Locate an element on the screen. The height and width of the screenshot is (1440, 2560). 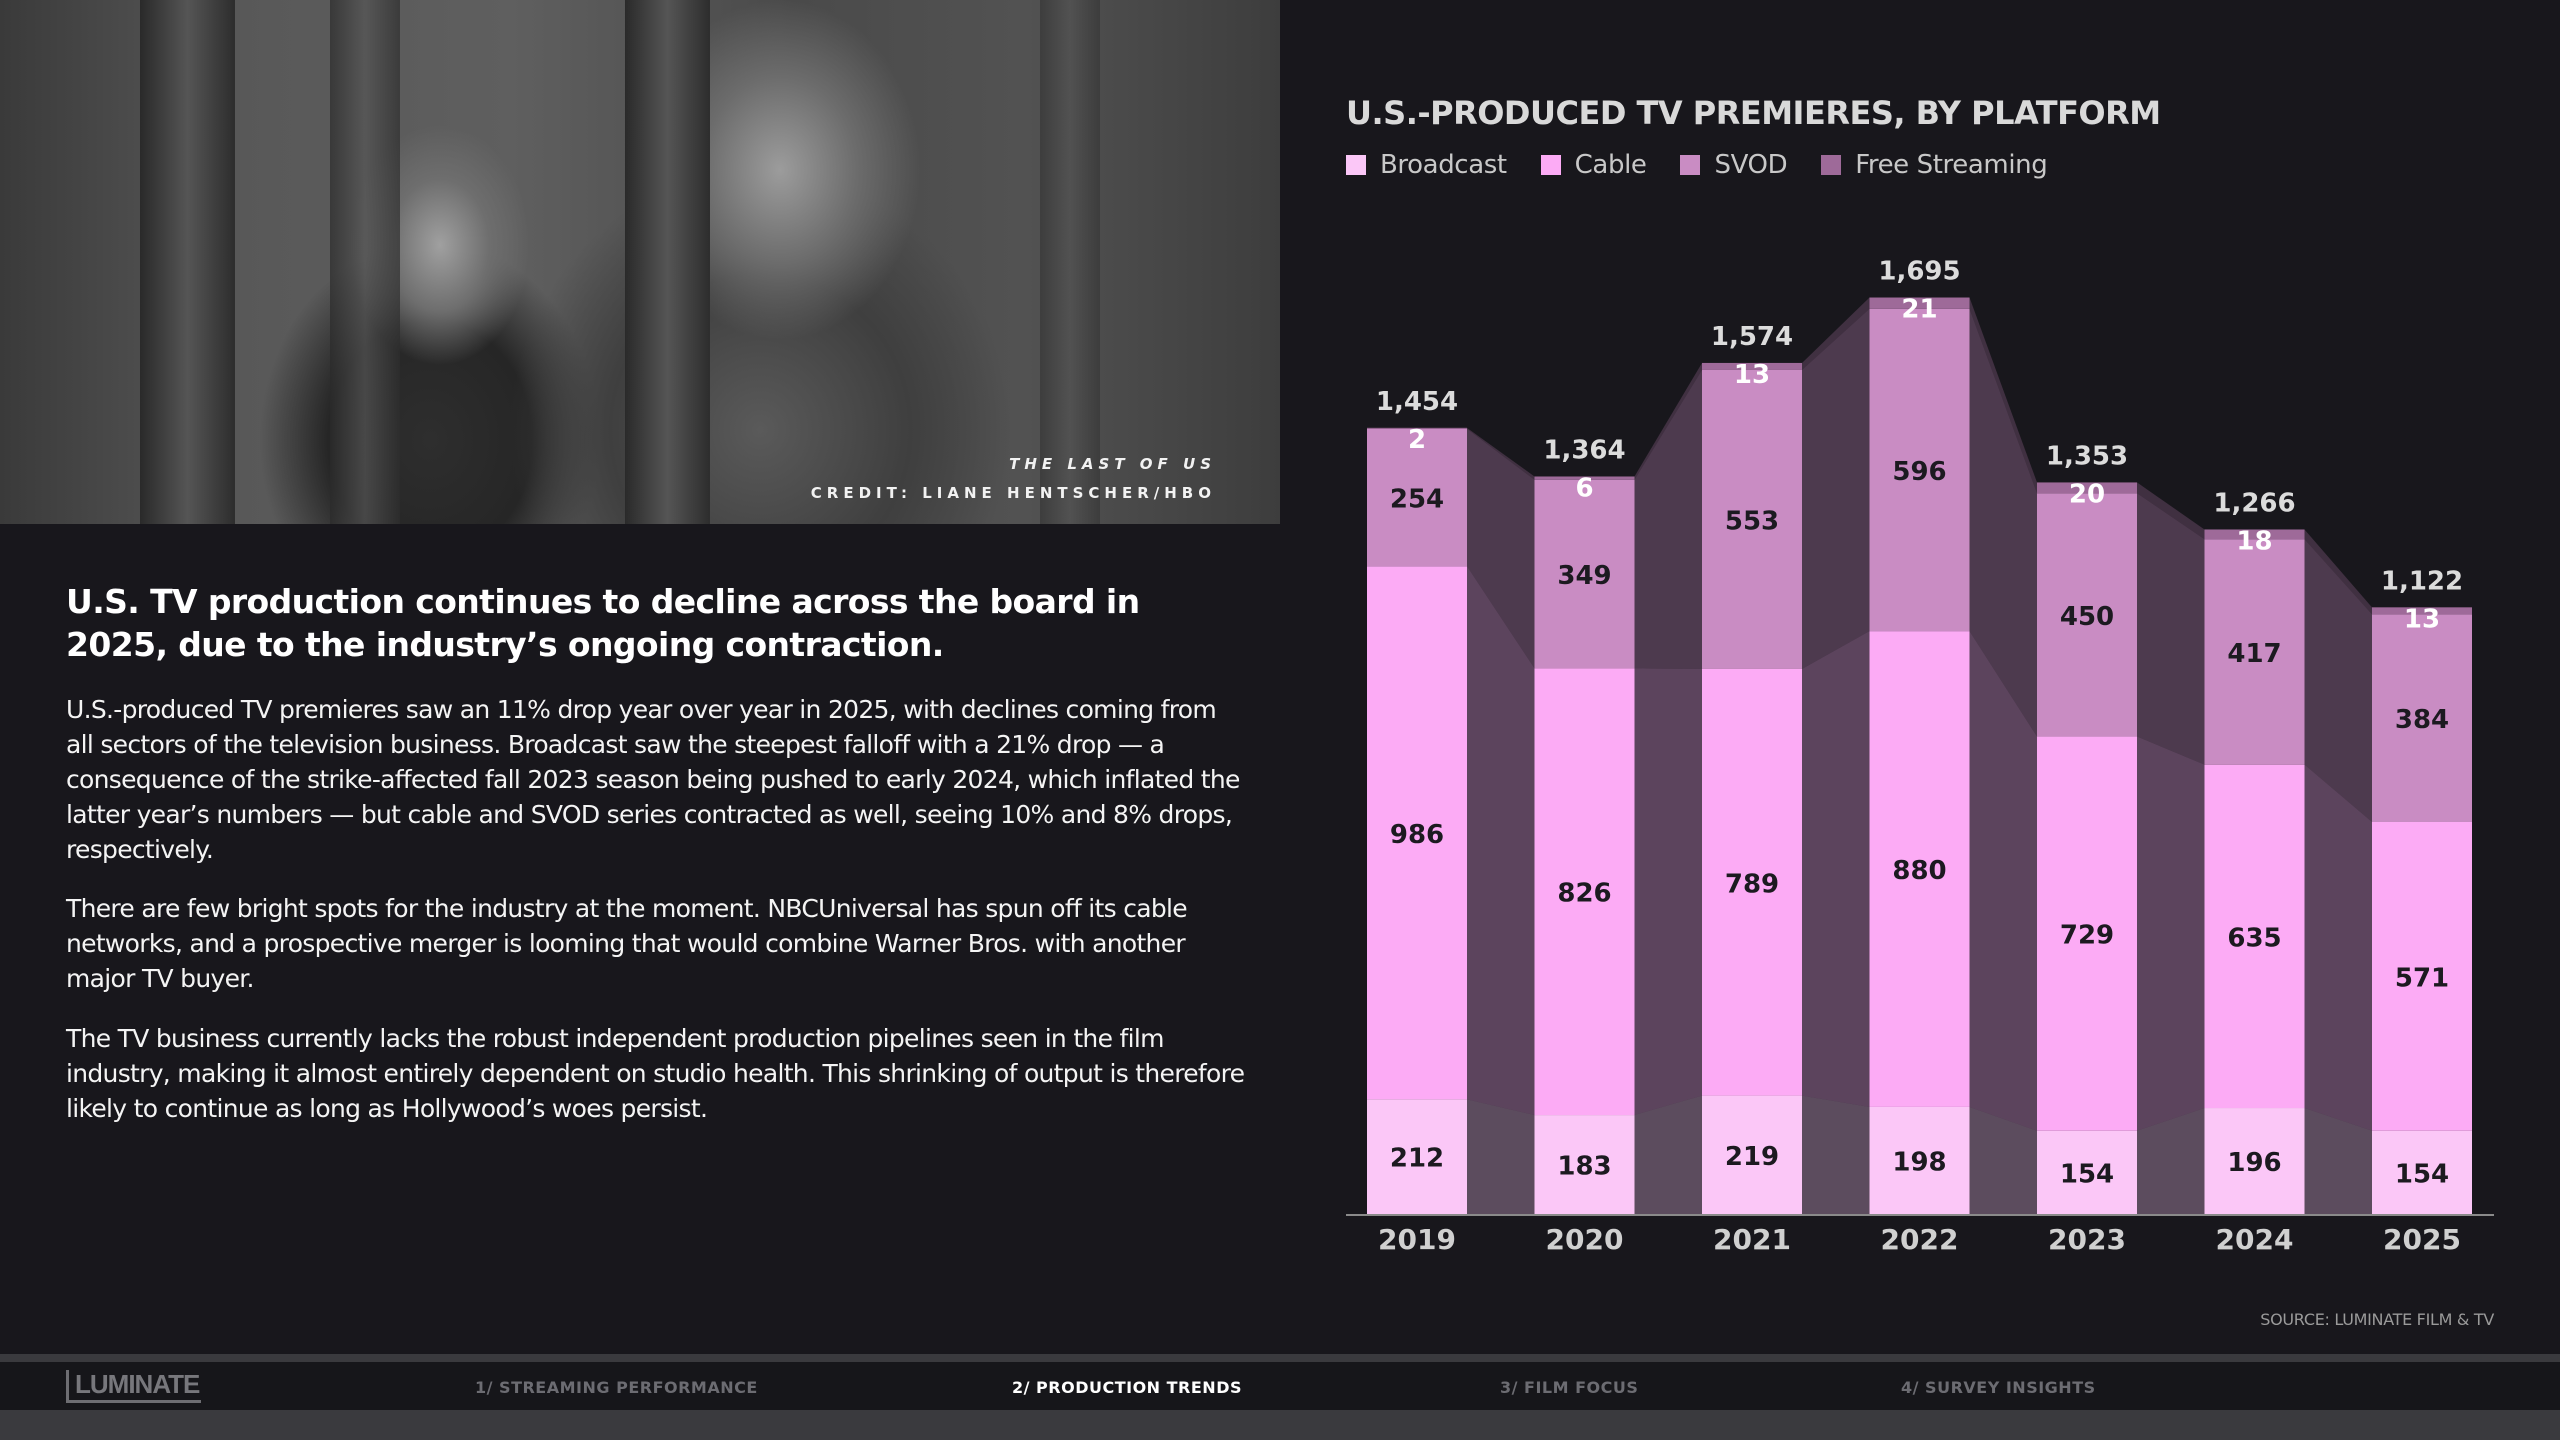
segment-label: 154 is located at coordinates (2422, 1174).